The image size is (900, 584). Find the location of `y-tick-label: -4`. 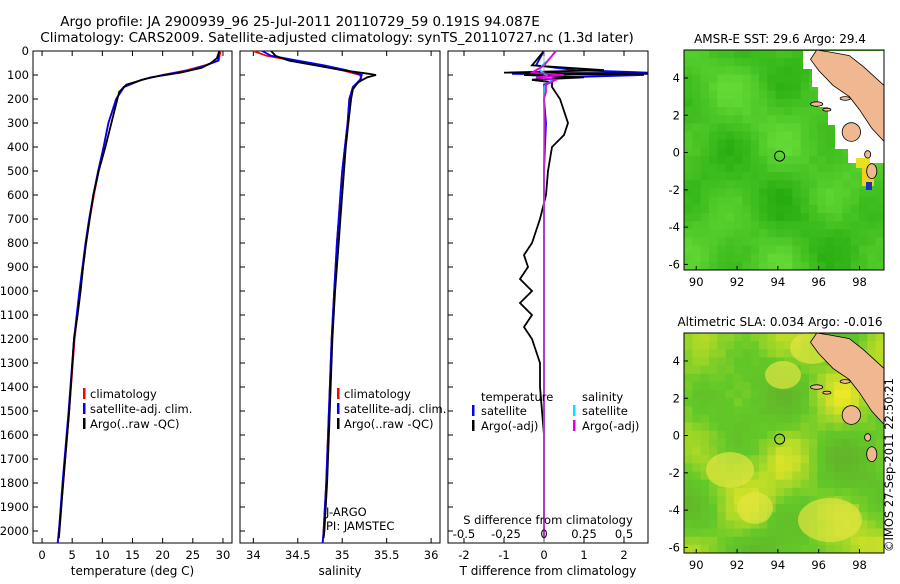

y-tick-label: -4 is located at coordinates (674, 510).